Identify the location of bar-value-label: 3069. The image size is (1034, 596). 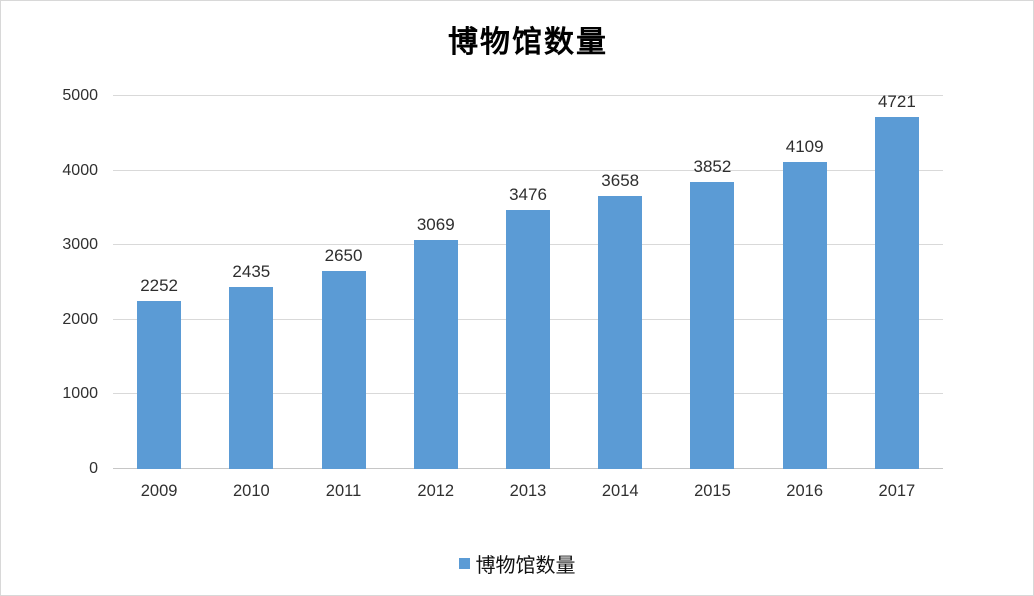
(435, 225).